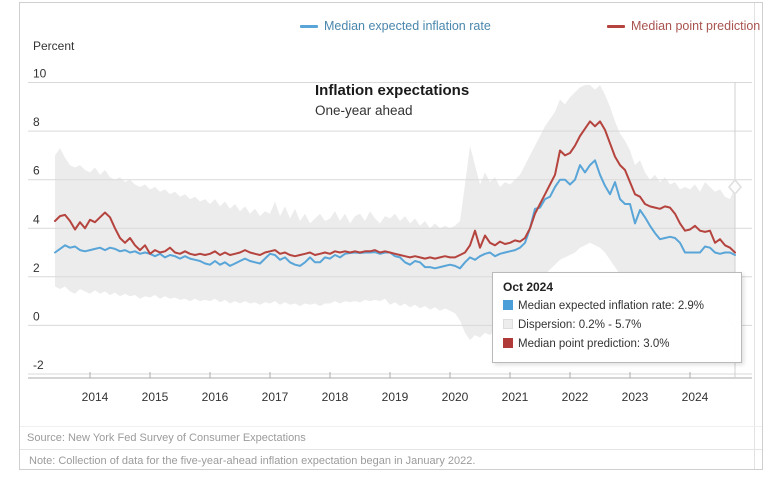 This screenshot has height=480, width=768. Describe the element at coordinates (54, 46) in the screenshot. I see `y-axis-unit-label: Percent` at that location.